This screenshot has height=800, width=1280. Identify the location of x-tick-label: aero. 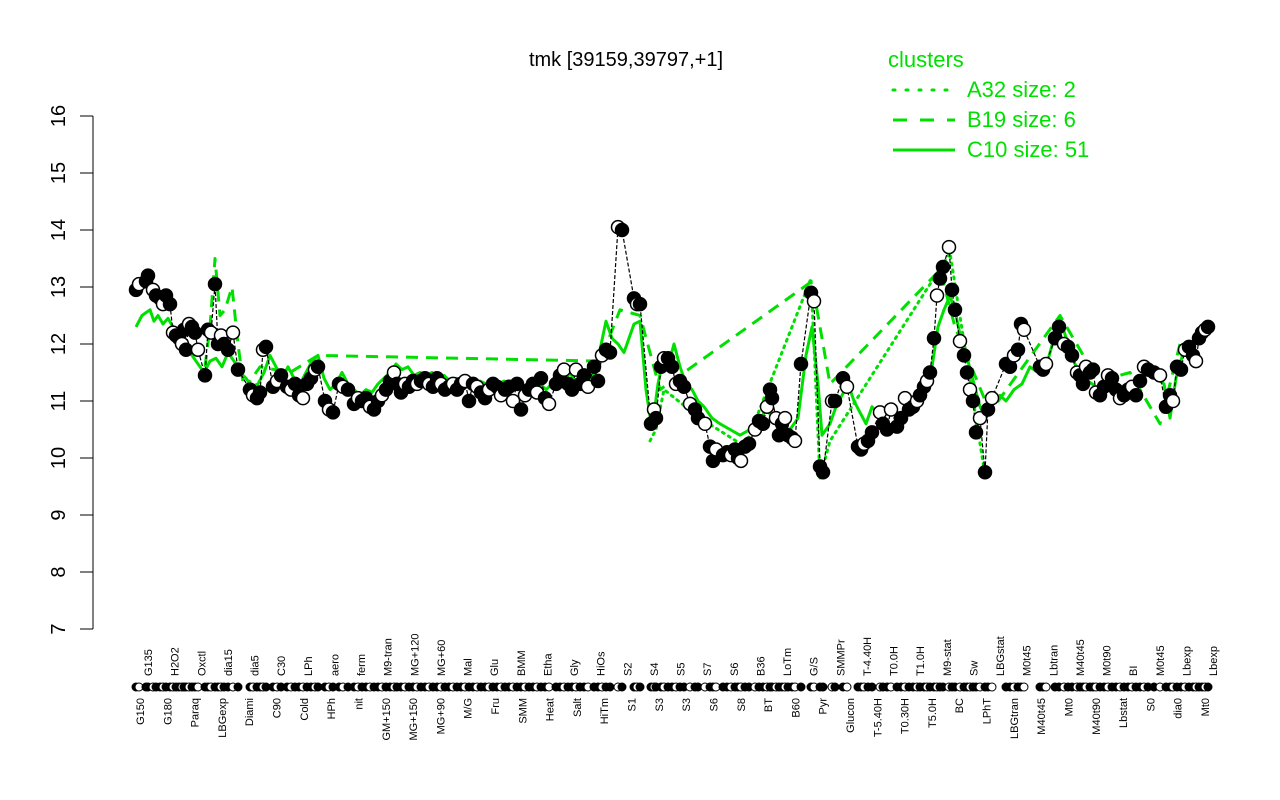
(335, 665).